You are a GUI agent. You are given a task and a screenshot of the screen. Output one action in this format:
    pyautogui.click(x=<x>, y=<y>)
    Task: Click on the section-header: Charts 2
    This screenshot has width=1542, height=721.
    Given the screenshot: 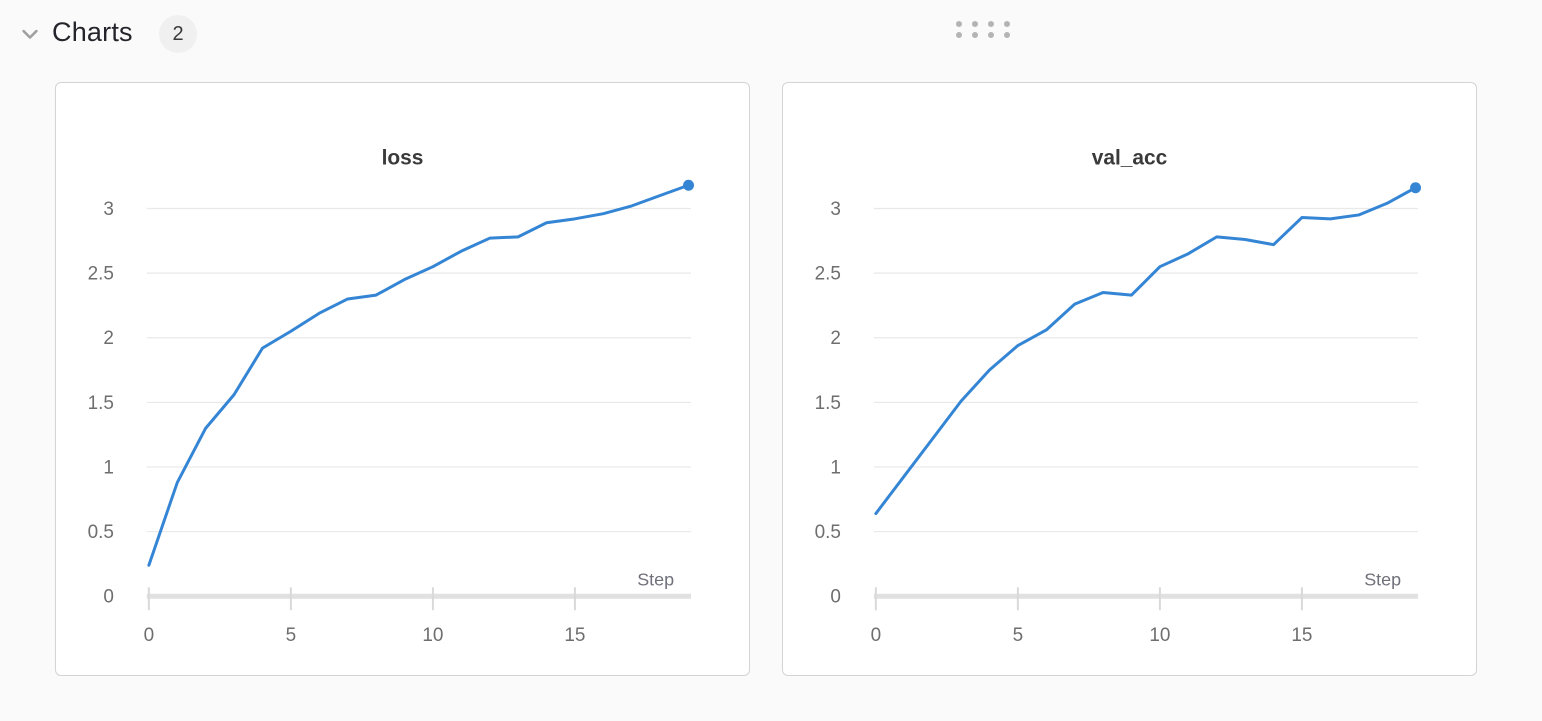 What is the action you would take?
    pyautogui.click(x=771, y=35)
    